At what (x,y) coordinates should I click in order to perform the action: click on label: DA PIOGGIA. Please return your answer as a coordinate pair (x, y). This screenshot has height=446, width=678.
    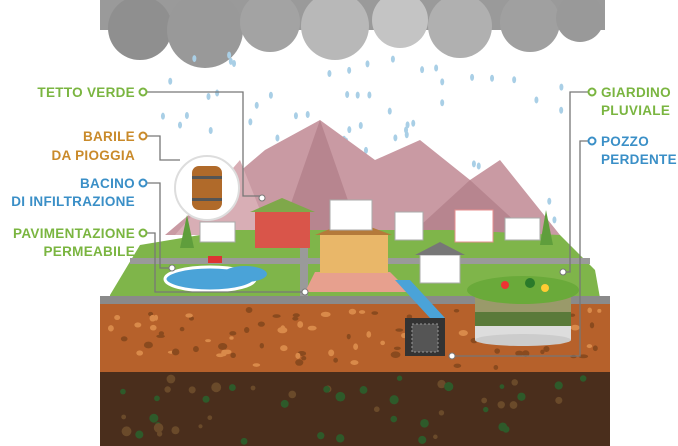
    Looking at the image, I should click on (93, 155).